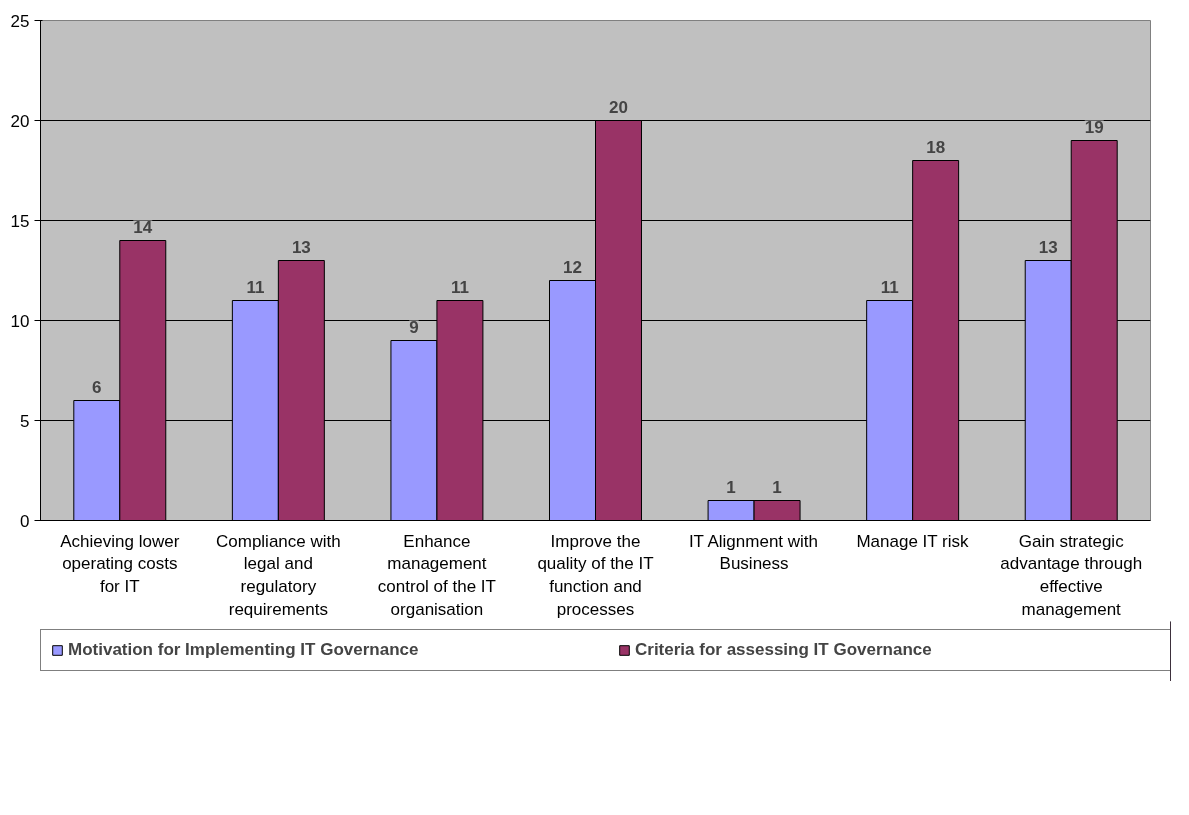 This screenshot has height=815, width=1189. I want to click on x-tick-label: Manage IT risk, so click(913, 541).